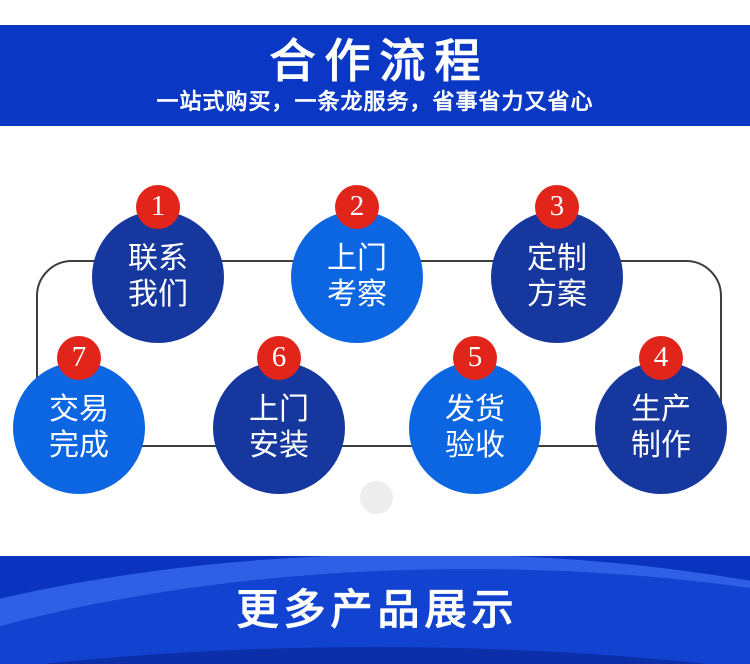 The image size is (750, 664). I want to click on step-label: 生产 制作, so click(661, 428).